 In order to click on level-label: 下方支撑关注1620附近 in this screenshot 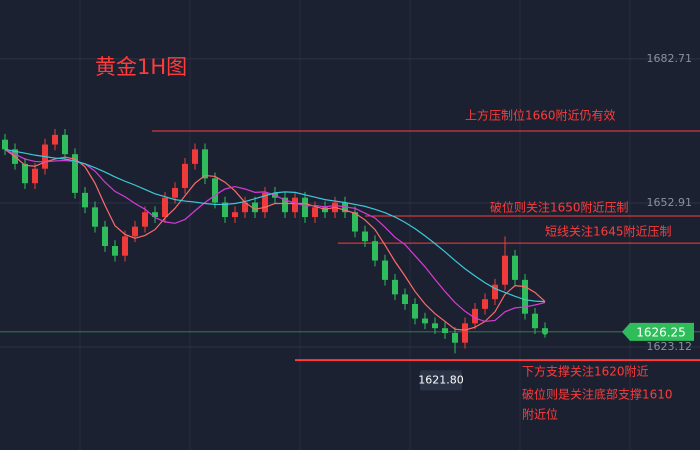, I will do `click(585, 371)`.